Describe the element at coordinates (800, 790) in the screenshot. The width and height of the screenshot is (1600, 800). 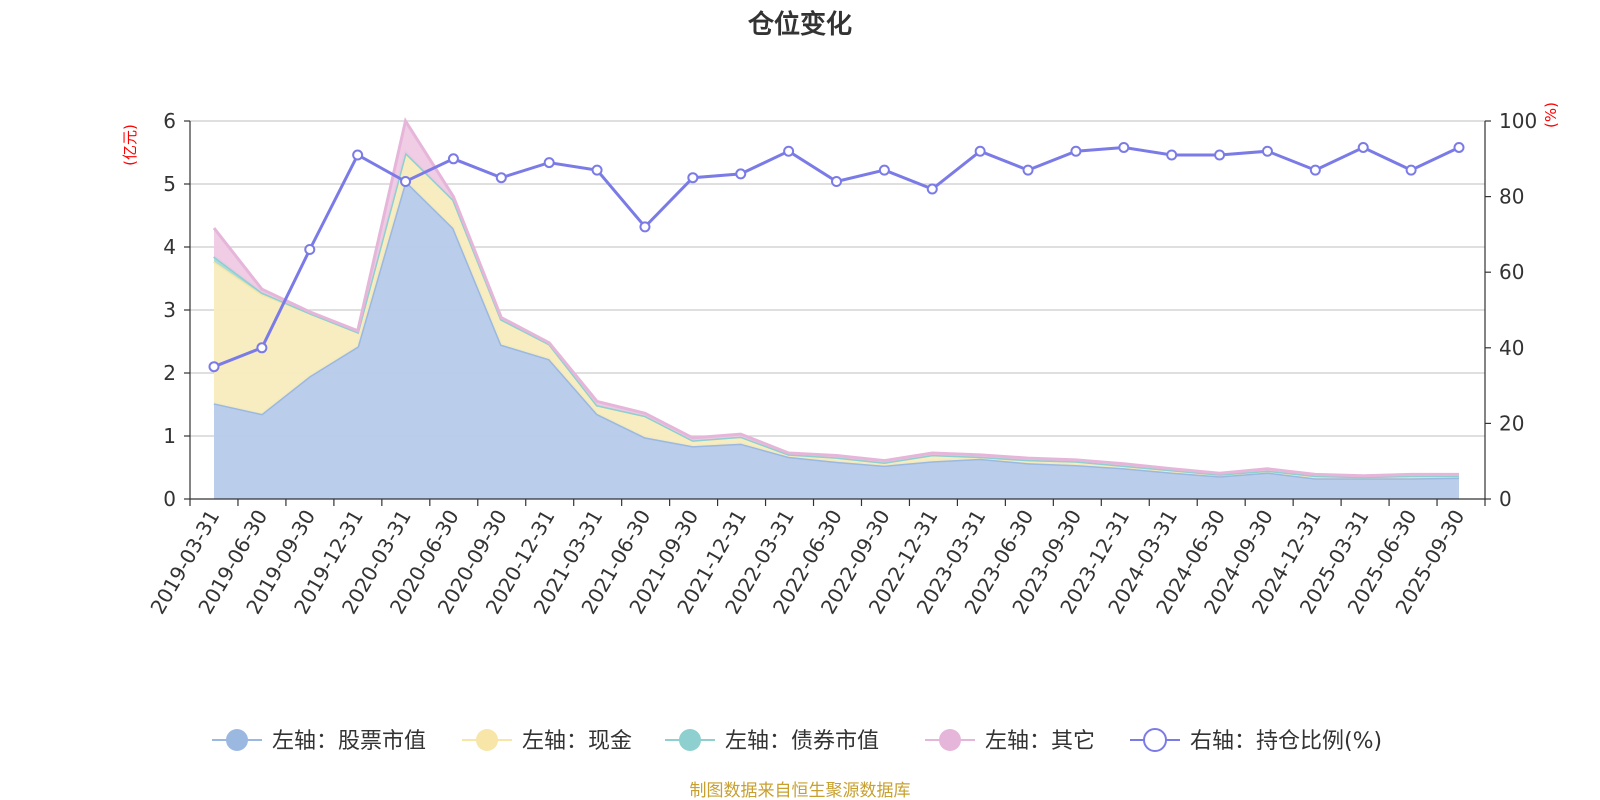
I see `data-source-note: 制图数据来自恒生聚源数据库` at that location.